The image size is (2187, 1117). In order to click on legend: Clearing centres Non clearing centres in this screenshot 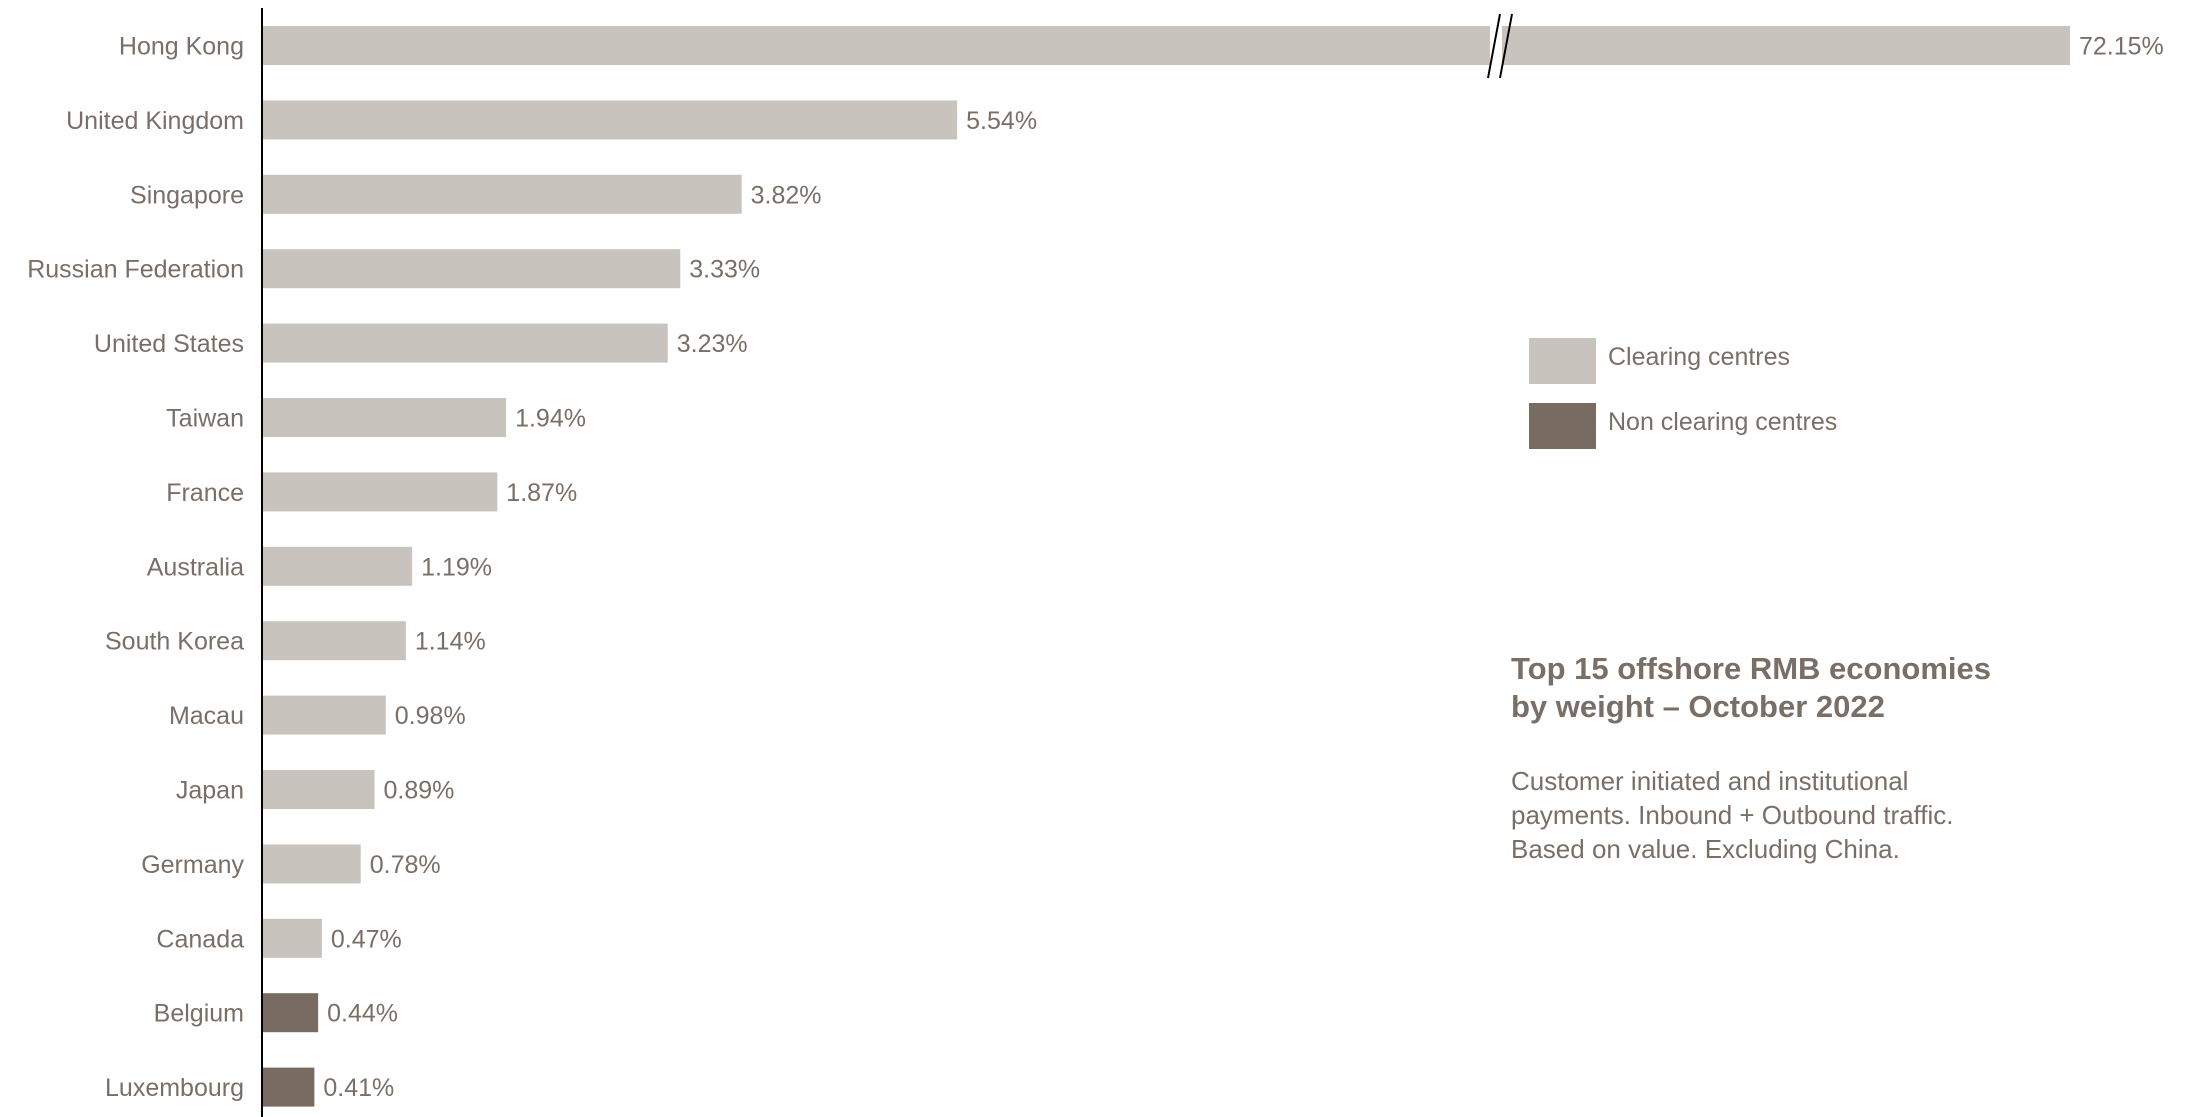, I will do `click(1683, 393)`.